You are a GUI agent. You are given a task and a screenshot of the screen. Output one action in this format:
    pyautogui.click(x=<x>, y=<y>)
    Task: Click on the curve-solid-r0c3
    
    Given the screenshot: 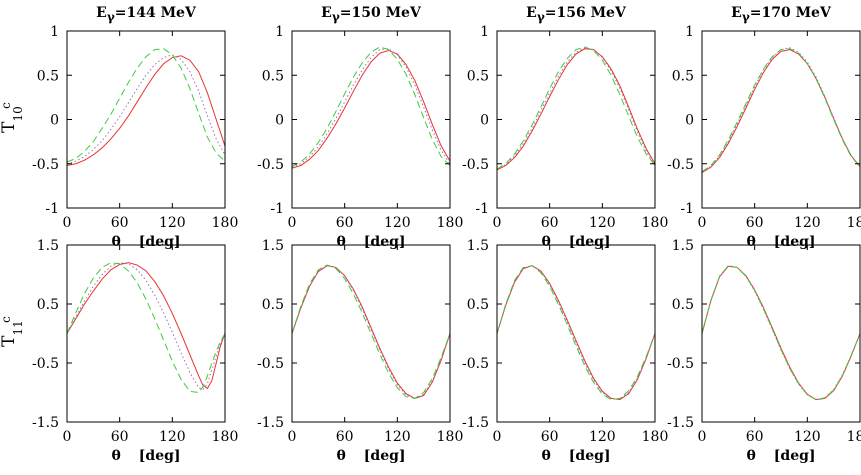 What is the action you would take?
    pyautogui.click(x=781, y=111)
    